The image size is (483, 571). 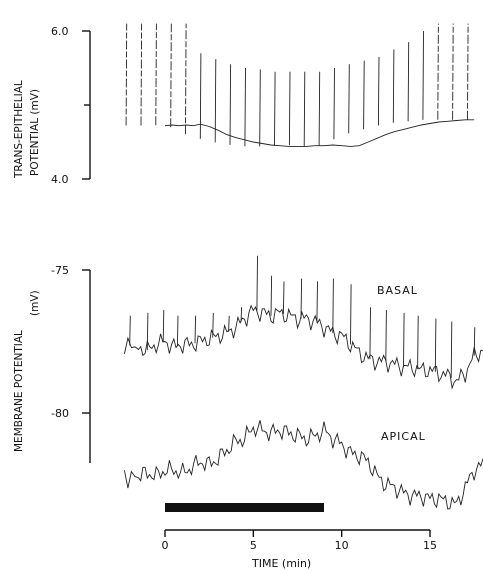 I want to click on stimulus-bar, so click(x=244, y=507).